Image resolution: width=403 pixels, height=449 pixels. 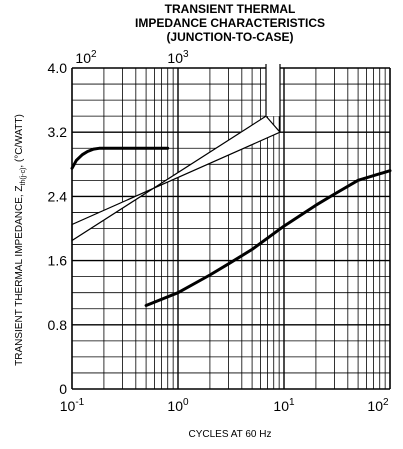 What do you see at coordinates (19, 140) in the screenshot?
I see `y-axis-label-unit: , (°C/WATT)` at bounding box center [19, 140].